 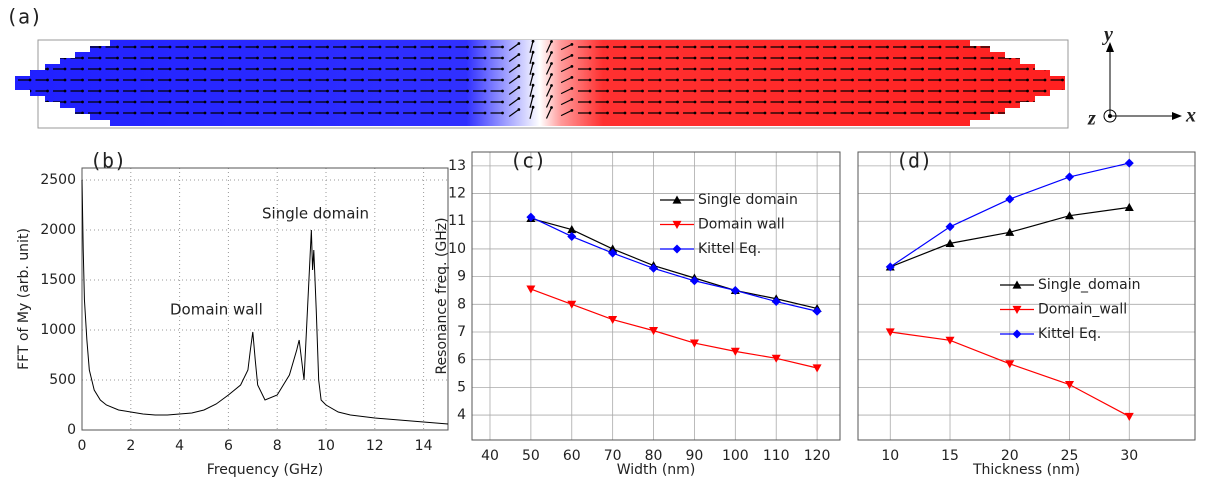 What do you see at coordinates (890, 456) in the screenshot?
I see `x-tick-label: 10` at bounding box center [890, 456].